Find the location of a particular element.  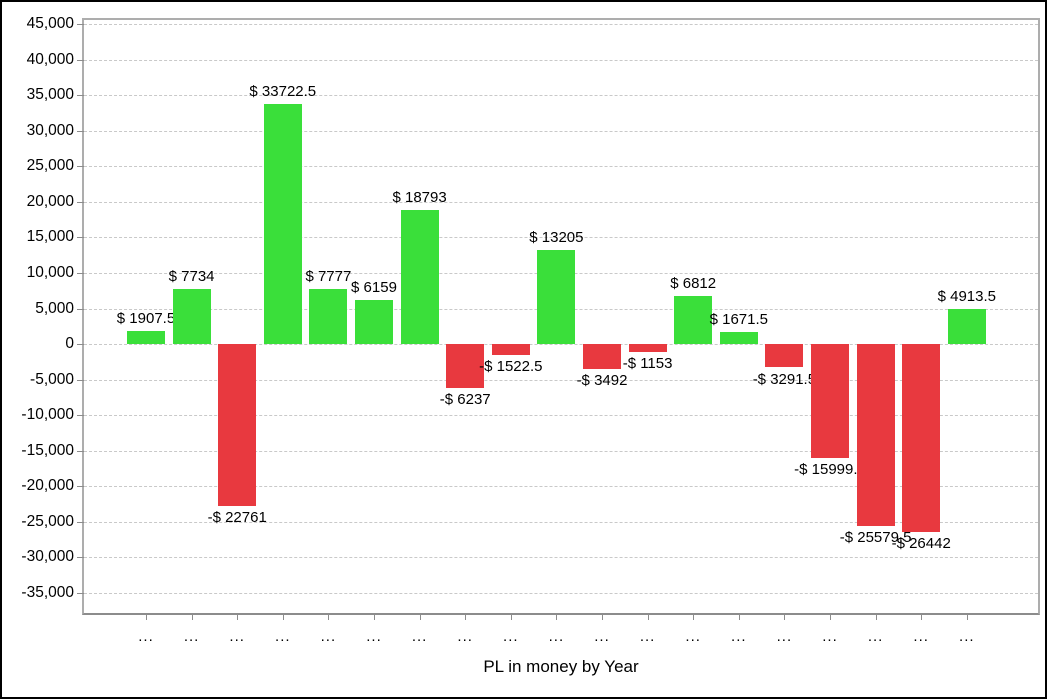

bar-value-label: -$ 1153 is located at coordinates (647, 364).